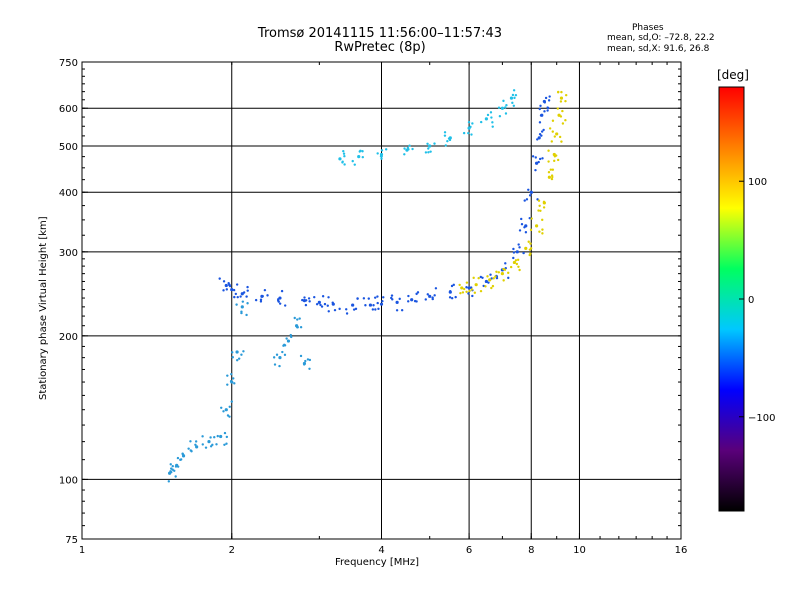 Image resolution: width=800 pixels, height=600 pixels. I want to click on chart-subtitle: RwPretec (8p), so click(380, 47).